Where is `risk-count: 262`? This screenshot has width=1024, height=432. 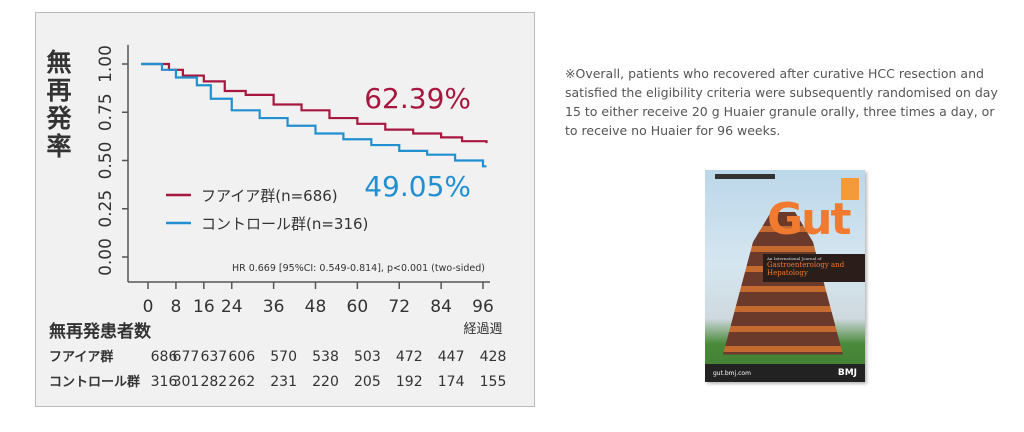 risk-count: 262 is located at coordinates (241, 382).